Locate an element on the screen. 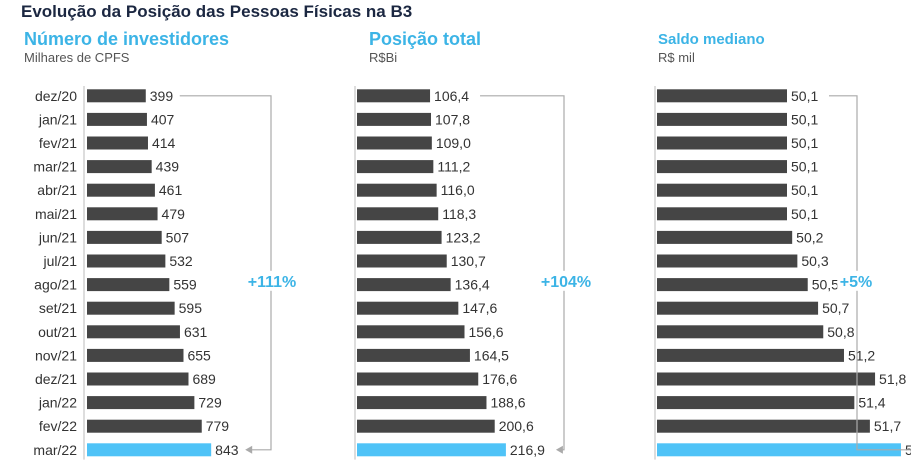  bar-value-label: 51,8 is located at coordinates (892, 379).